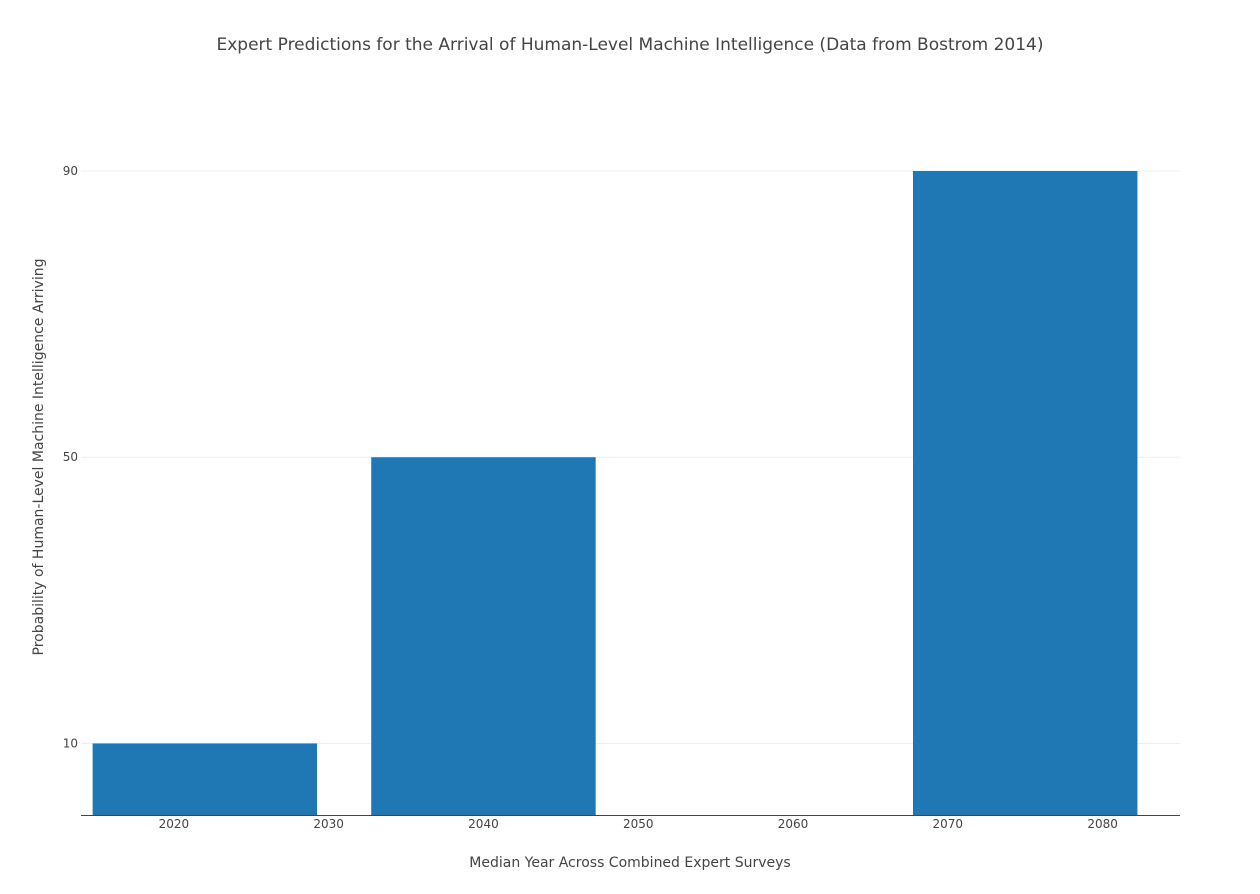  What do you see at coordinates (70, 743) in the screenshot?
I see `y-tick-label: 10` at bounding box center [70, 743].